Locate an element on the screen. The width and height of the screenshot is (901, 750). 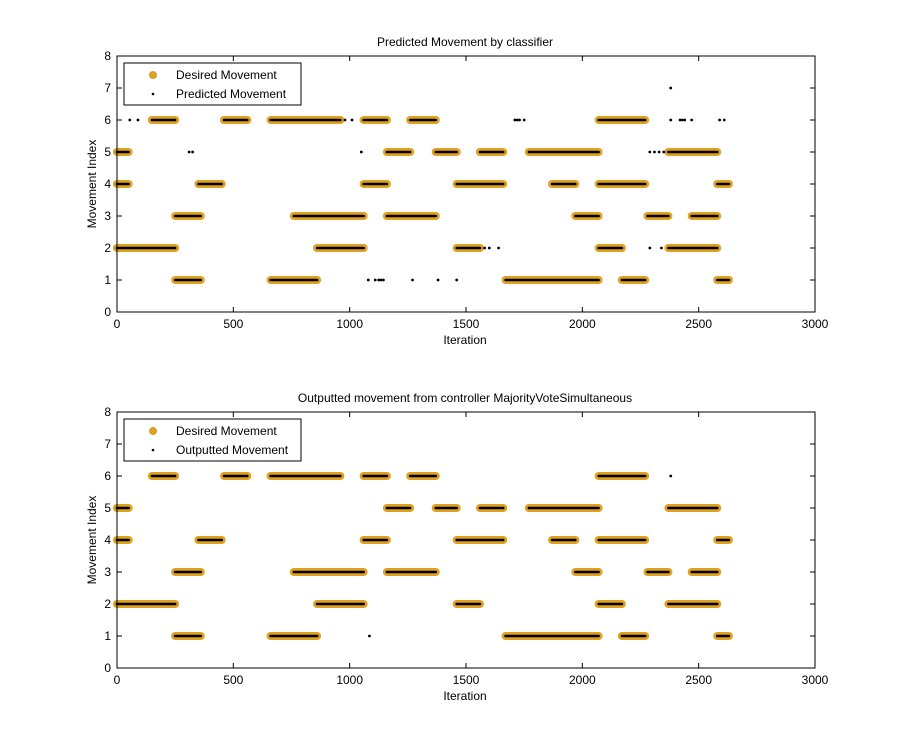
legend-marker-outputted is located at coordinates (153, 450).